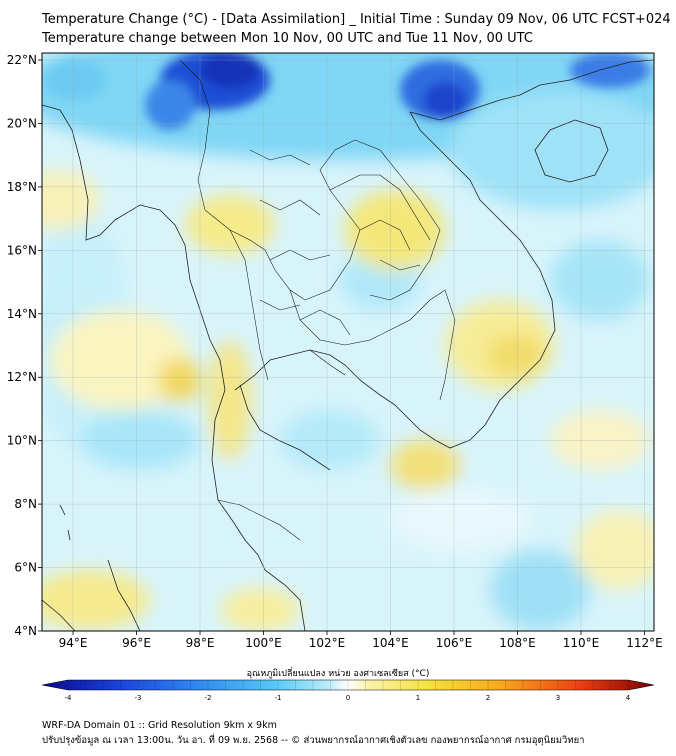 The height and width of the screenshot is (756, 676). I want to click on lon-tick-label: 108°E, so click(517, 643).